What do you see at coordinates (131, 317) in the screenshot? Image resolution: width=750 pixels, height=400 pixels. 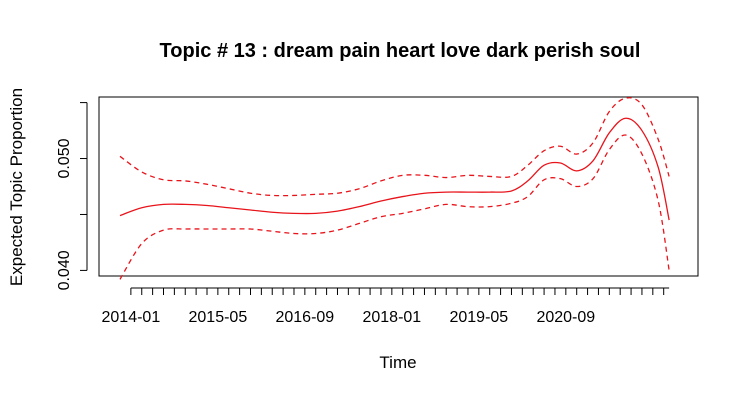 I see `x-tick-label: 2014-01` at bounding box center [131, 317].